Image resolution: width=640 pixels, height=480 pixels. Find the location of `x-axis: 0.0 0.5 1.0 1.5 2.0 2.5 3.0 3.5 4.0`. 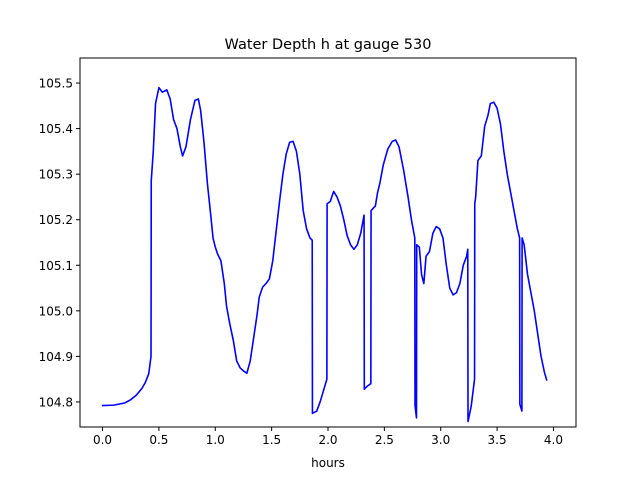

x-axis: 0.0 0.5 1.0 1.5 2.0 2.5 3.0 3.5 4.0 is located at coordinates (328, 437).